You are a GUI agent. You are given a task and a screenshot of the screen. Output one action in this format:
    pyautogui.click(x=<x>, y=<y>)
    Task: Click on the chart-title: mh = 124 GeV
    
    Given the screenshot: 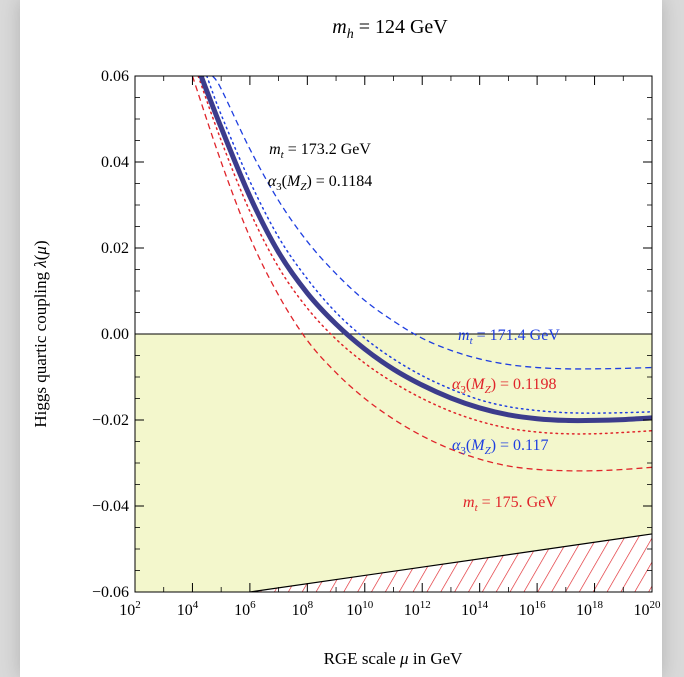 What is the action you would take?
    pyautogui.click(x=390, y=29)
    